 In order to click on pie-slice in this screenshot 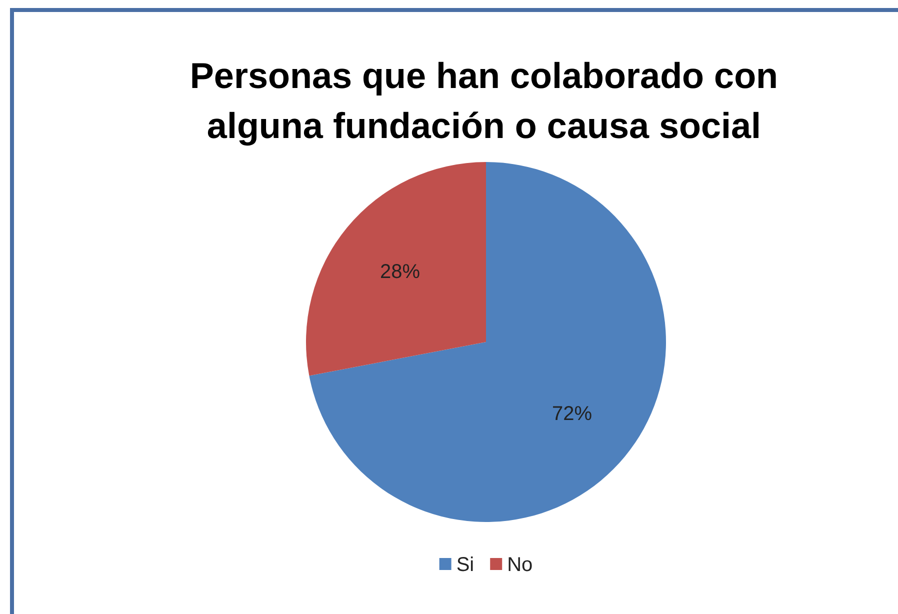, I will do `click(396, 269)`.